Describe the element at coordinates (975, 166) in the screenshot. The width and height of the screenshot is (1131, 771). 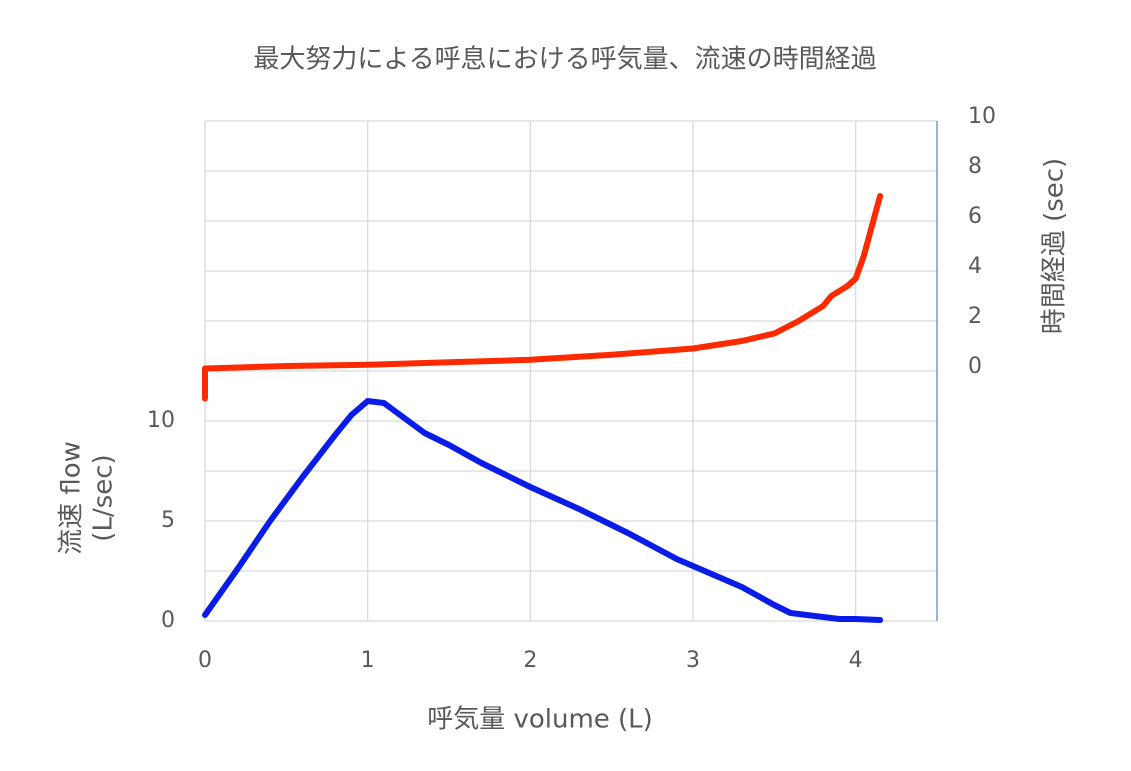
I see `y2-tick-label: 8` at that location.